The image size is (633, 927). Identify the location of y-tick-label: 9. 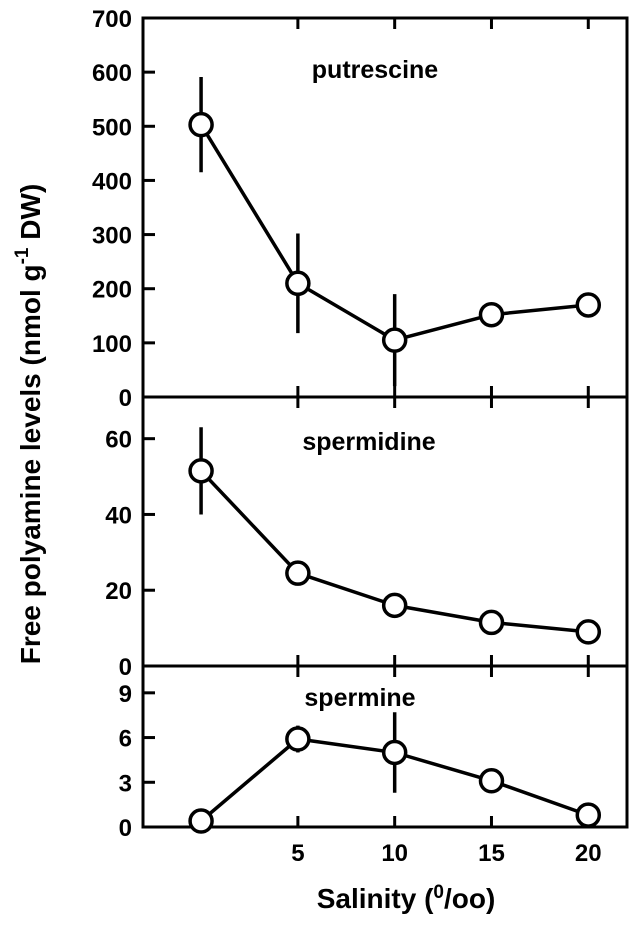
(125, 694).